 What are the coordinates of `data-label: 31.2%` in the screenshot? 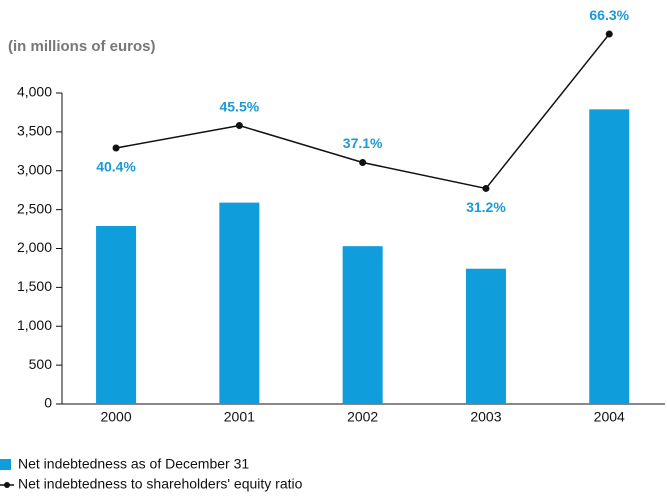 It's located at (486, 207).